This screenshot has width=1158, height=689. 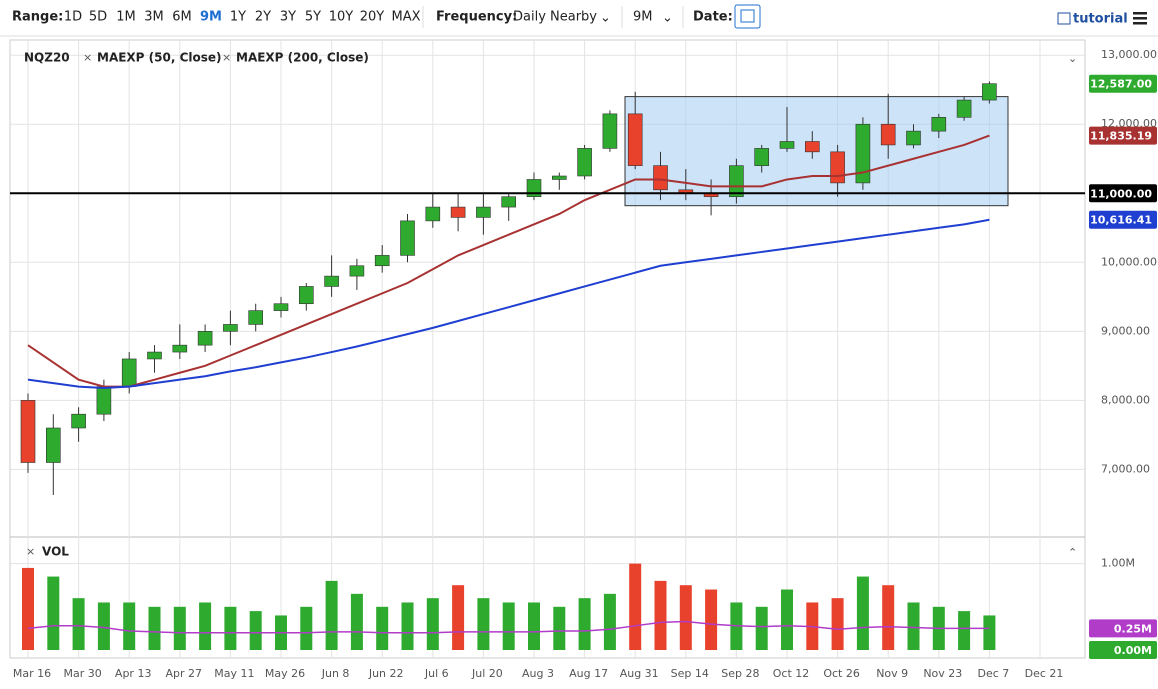 What do you see at coordinates (37, 17) in the screenshot?
I see `range-label: Range:` at bounding box center [37, 17].